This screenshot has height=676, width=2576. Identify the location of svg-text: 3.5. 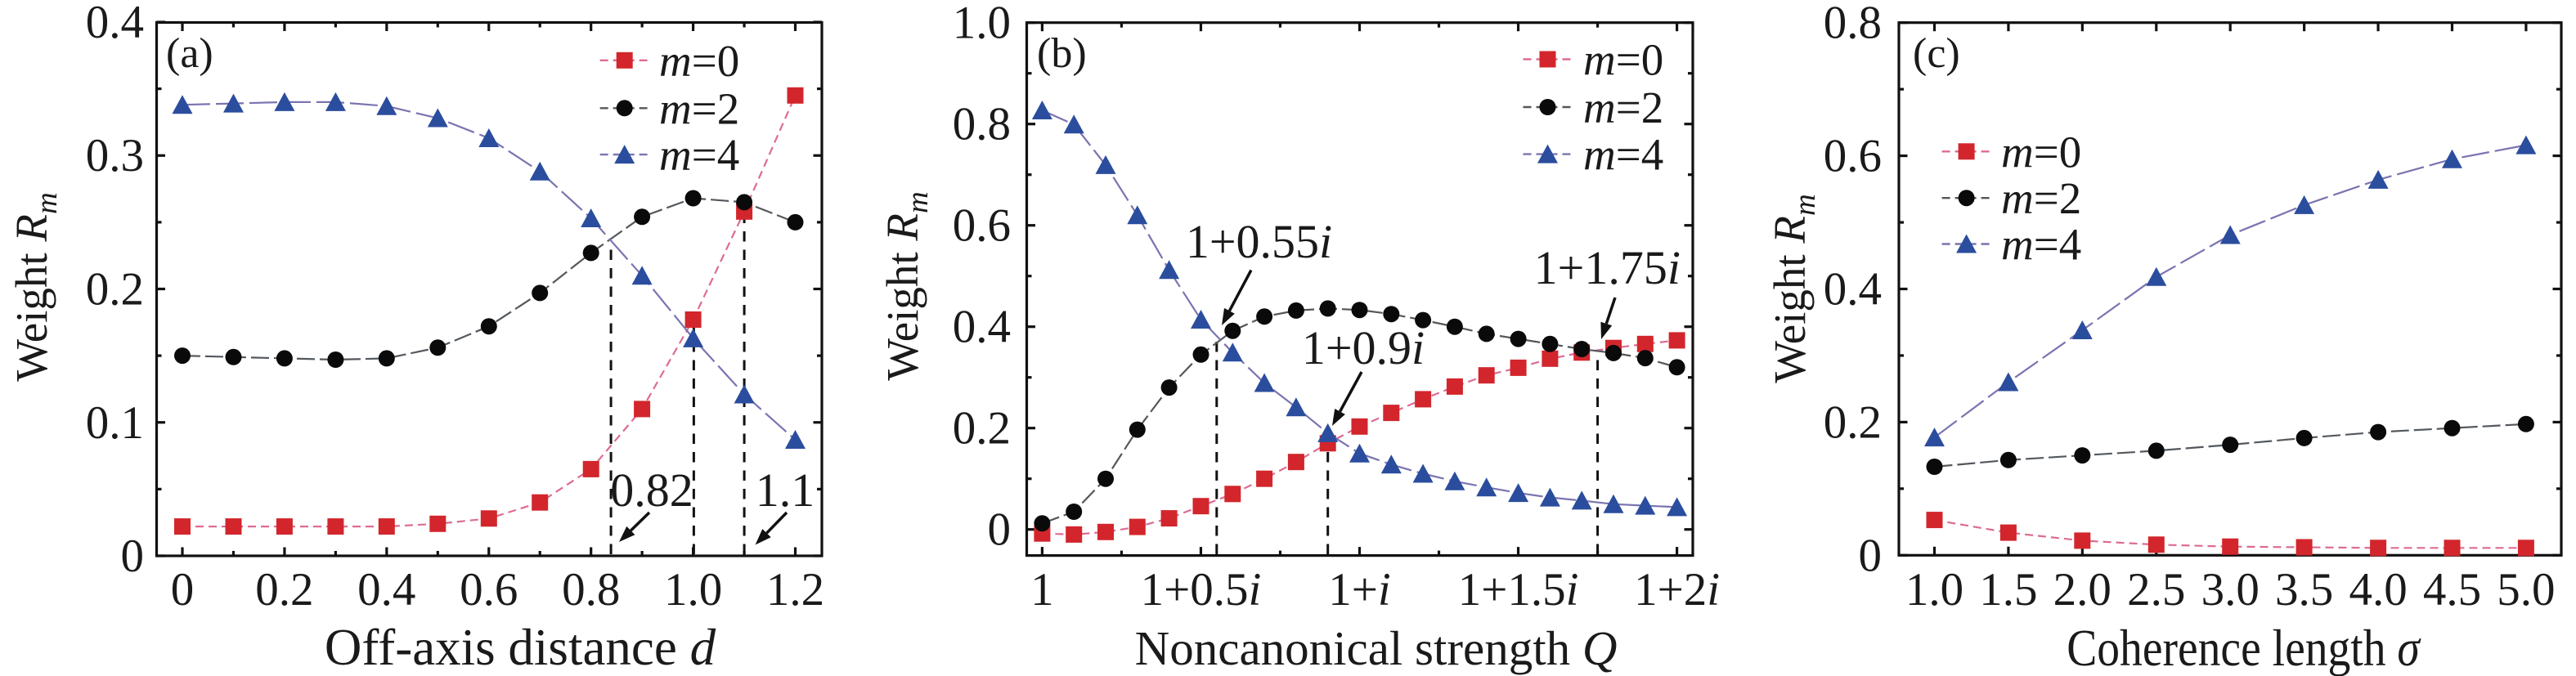
(2304, 590).